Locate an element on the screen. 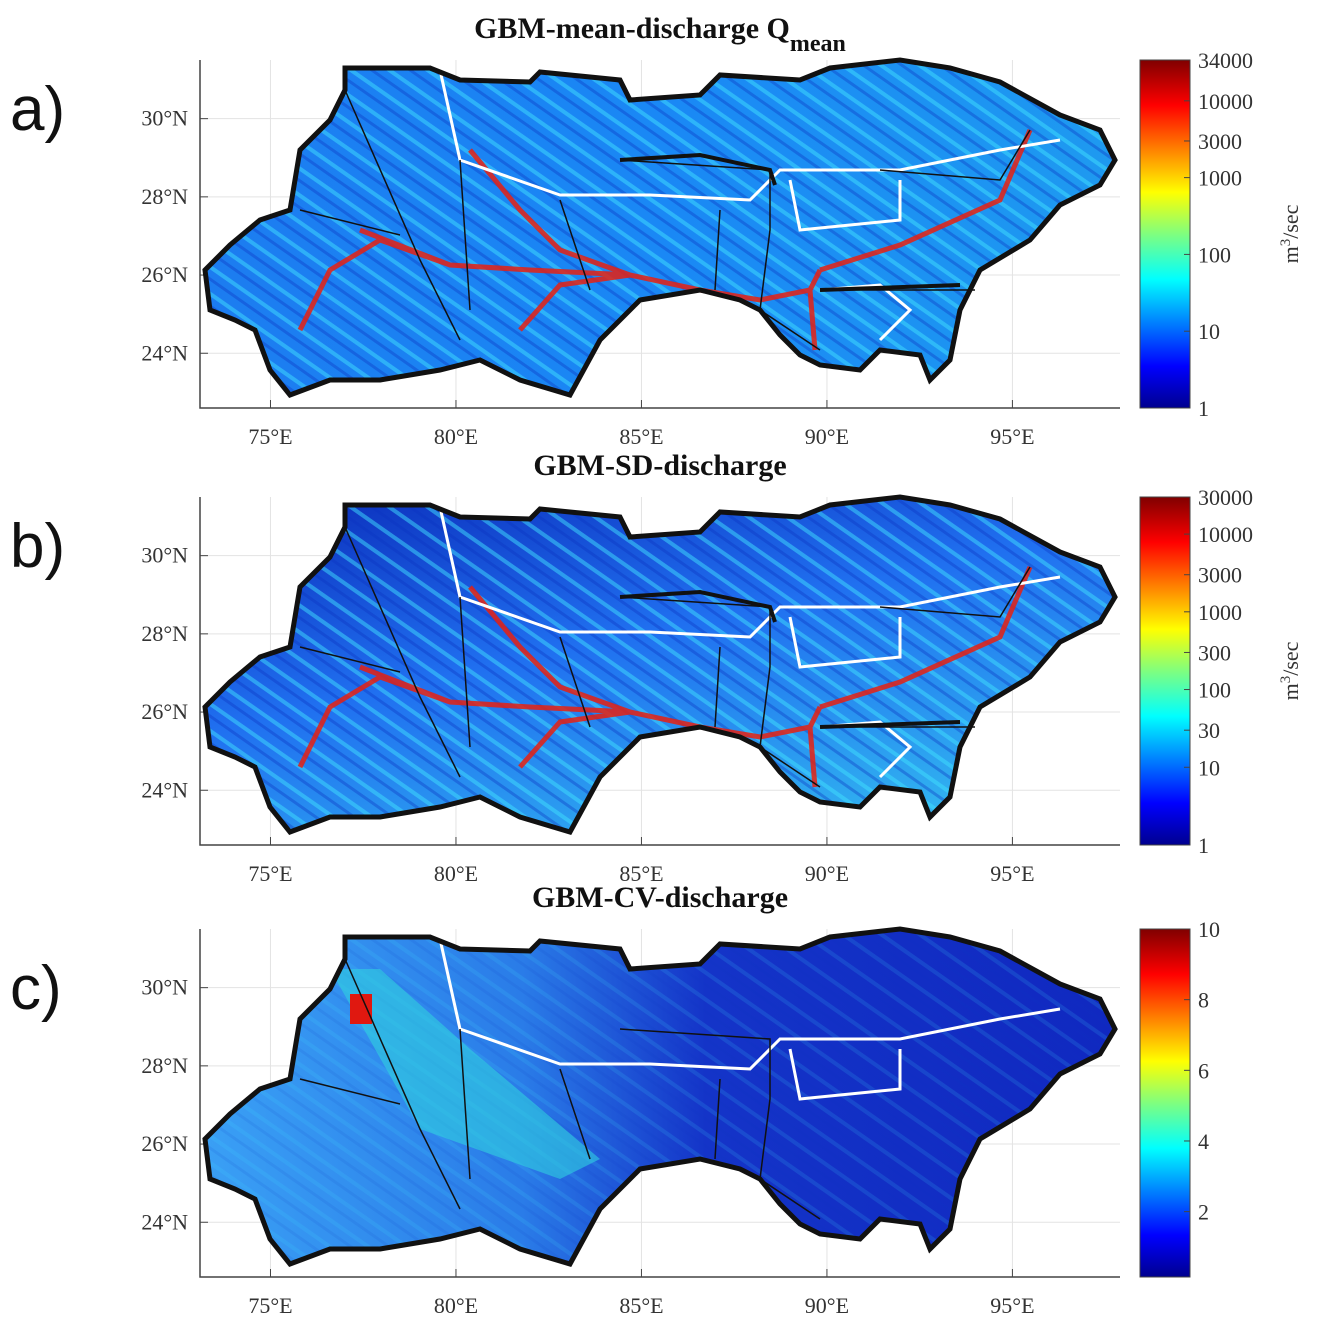 The width and height of the screenshot is (1317, 1321). cv-hotspot is located at coordinates (361, 1009).